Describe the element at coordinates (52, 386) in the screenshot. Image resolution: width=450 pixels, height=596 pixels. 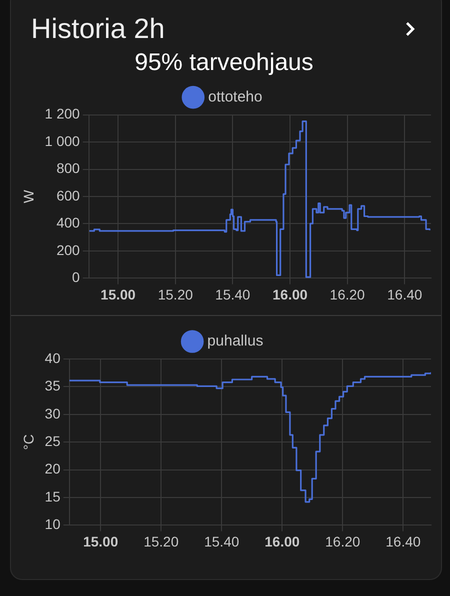
I see `y-tick-label: 35` at that location.